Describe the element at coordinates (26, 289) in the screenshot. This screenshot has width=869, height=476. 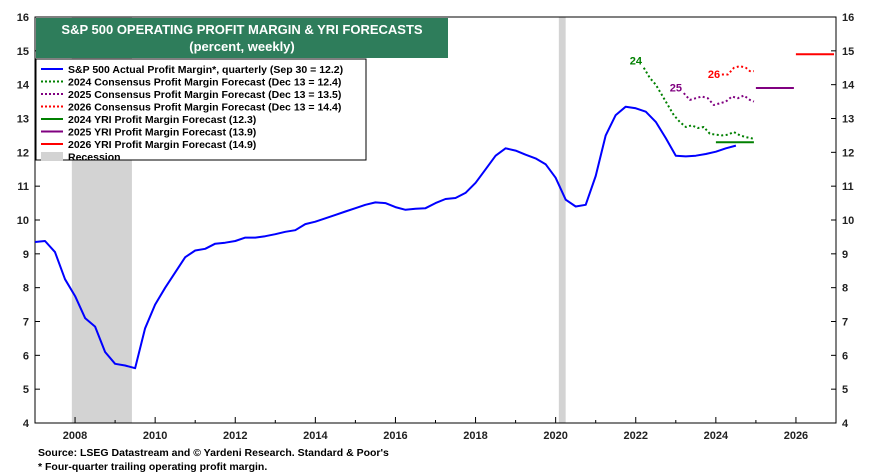
I see `y-tick-label-left: 8` at that location.